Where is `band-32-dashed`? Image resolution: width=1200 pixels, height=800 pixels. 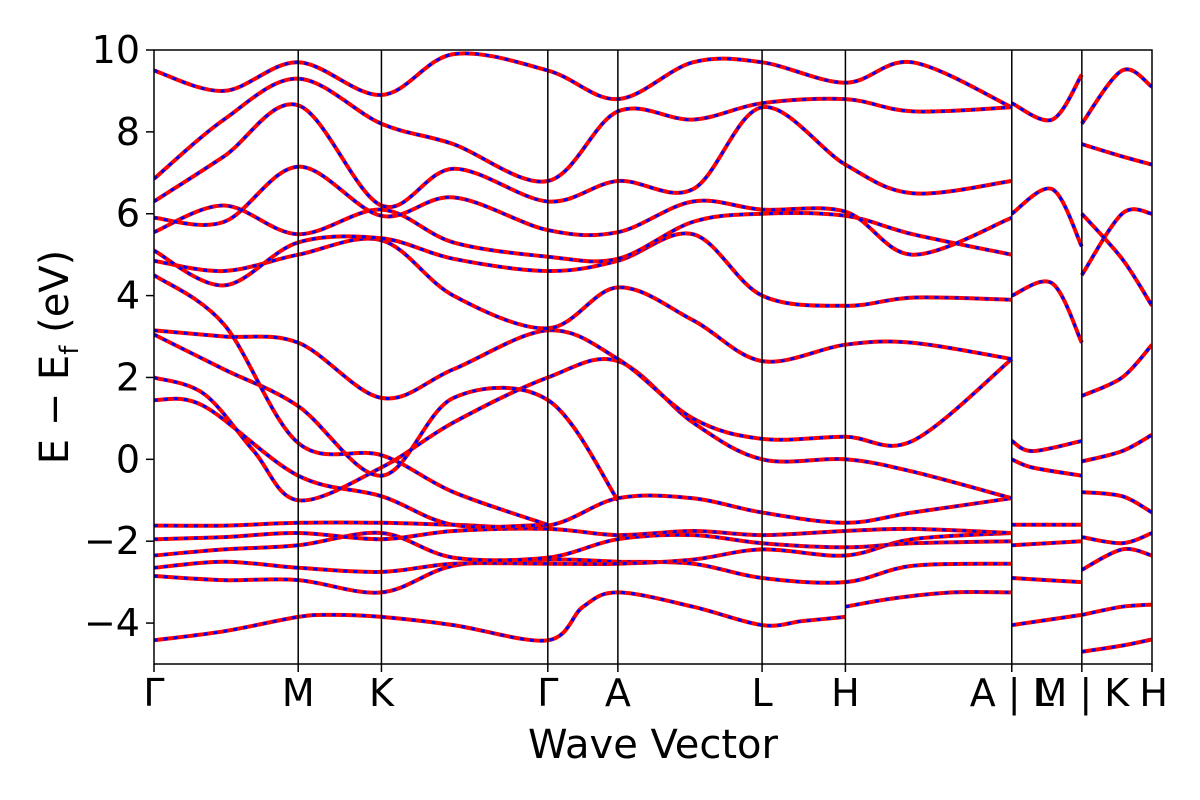
band-32-dashed is located at coordinates (1116, 502).